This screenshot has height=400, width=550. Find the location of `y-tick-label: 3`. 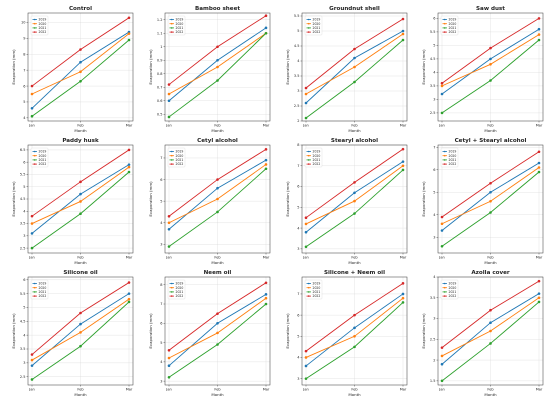

y-tick-label: 3 is located at coordinates (434, 237).